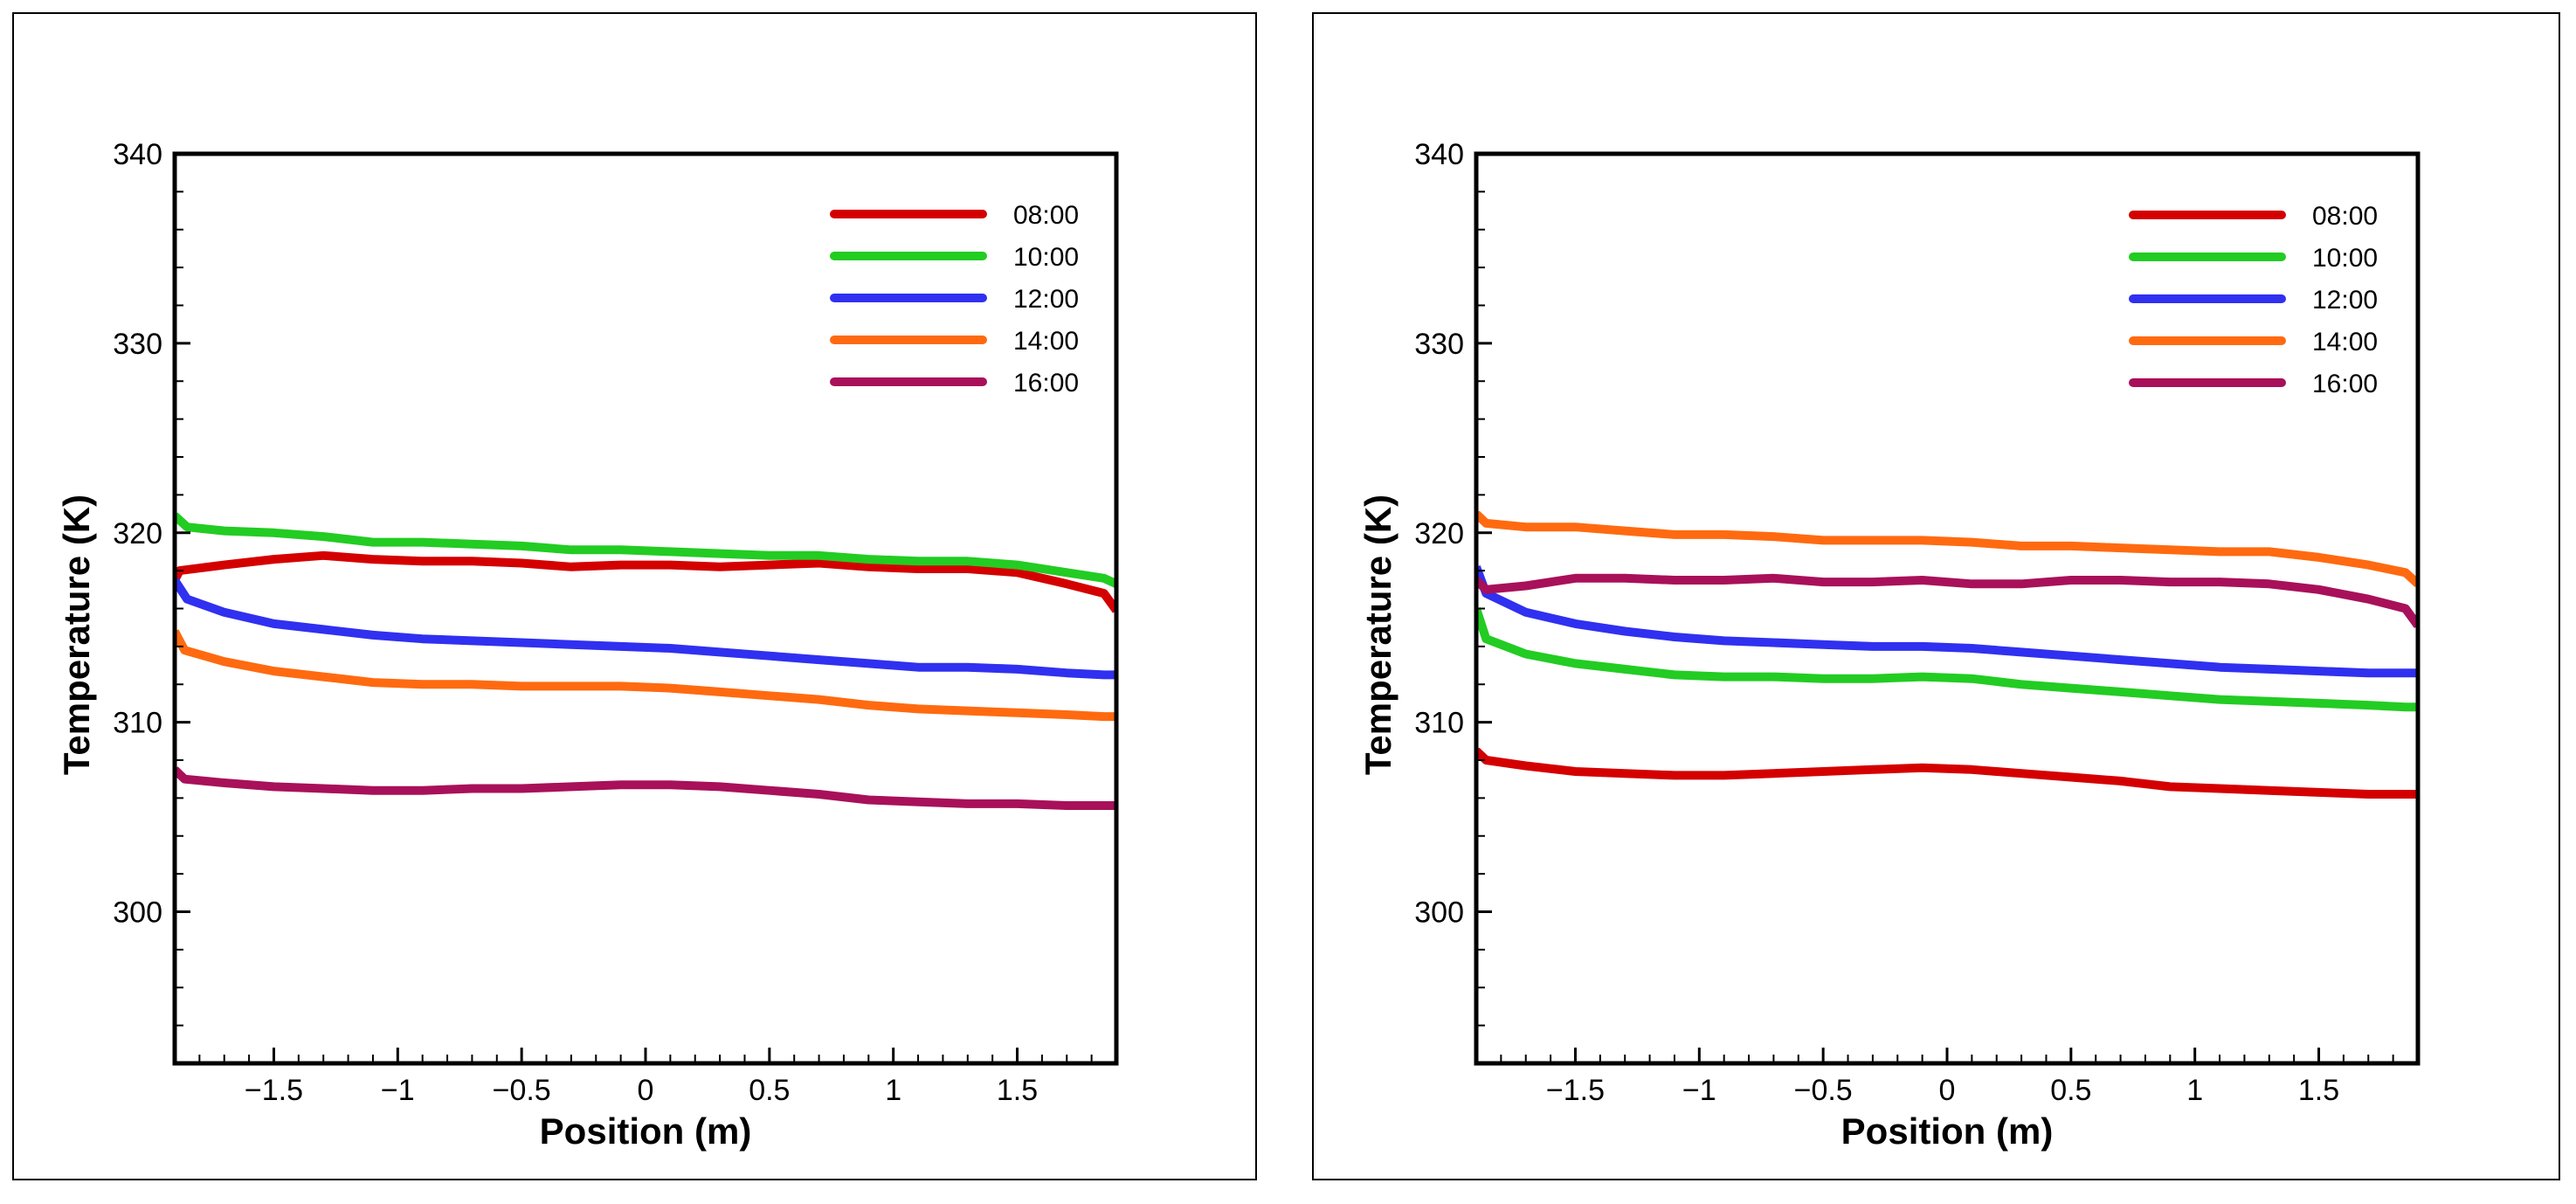 This screenshot has width=2576, height=1204. What do you see at coordinates (2070, 1090) in the screenshot?
I see `right-chart-x-tick-label: 0.5` at bounding box center [2070, 1090].